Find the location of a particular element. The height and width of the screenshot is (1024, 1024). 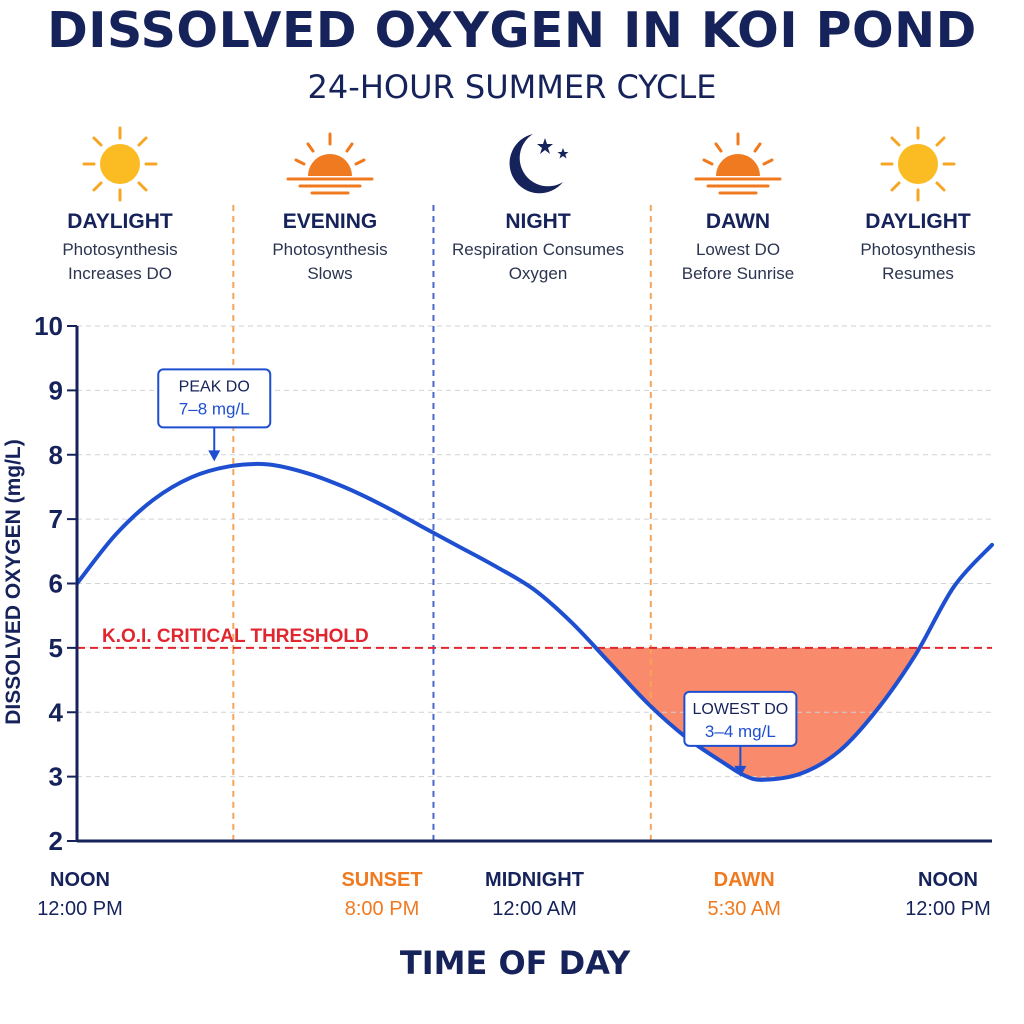

phase-name: NIGHT is located at coordinates (538, 221).